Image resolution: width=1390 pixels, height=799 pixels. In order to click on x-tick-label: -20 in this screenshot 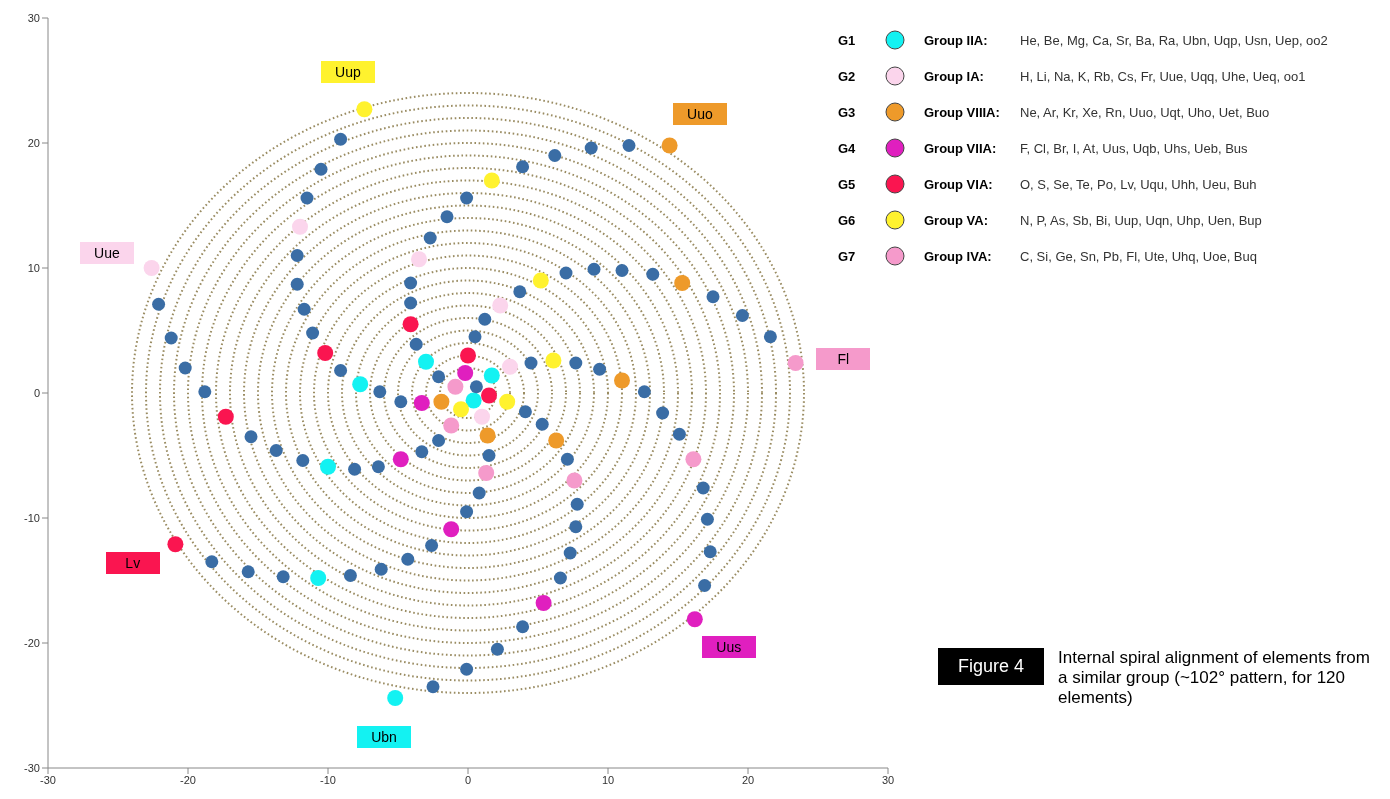, I will do `click(188, 779)`.